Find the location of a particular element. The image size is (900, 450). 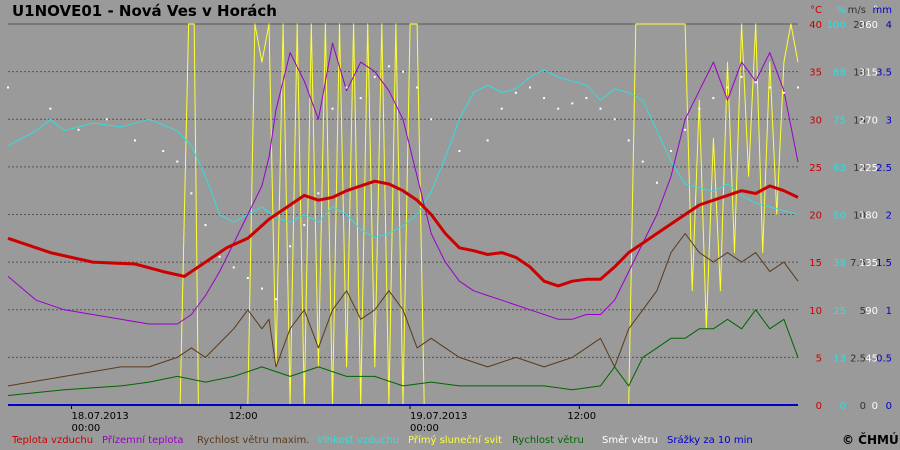

axis-unit-label: °C is located at coordinates (816, 10).